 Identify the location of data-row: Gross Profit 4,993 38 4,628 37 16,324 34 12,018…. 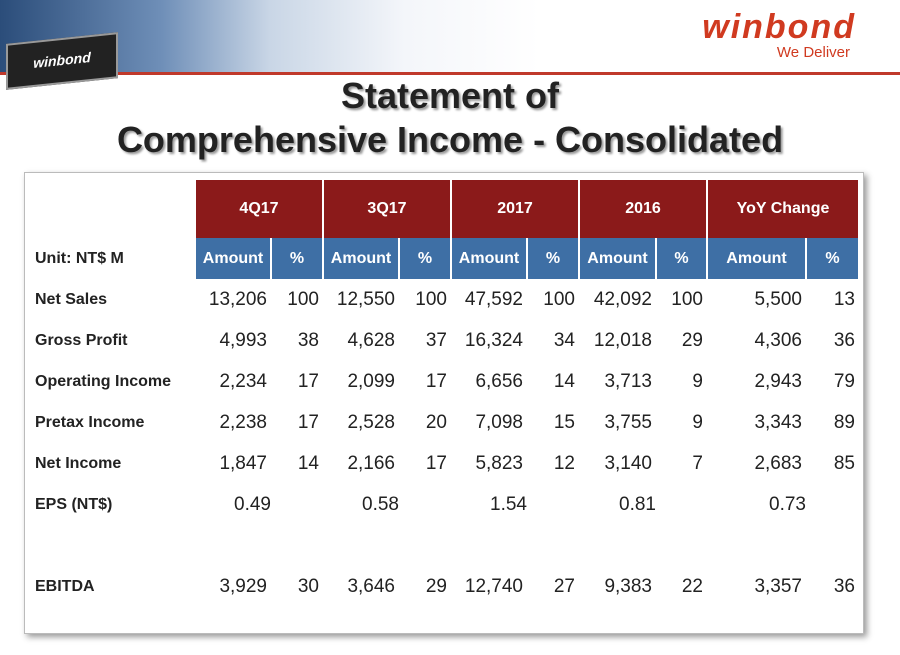
(445, 340).